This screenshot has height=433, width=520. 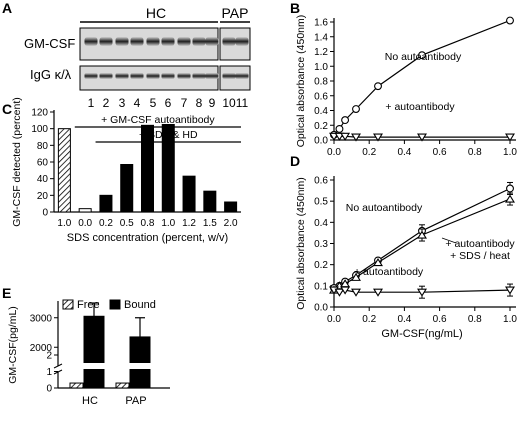 What do you see at coordinates (49, 389) in the screenshot?
I see `y-tick-label: 0` at bounding box center [49, 389].